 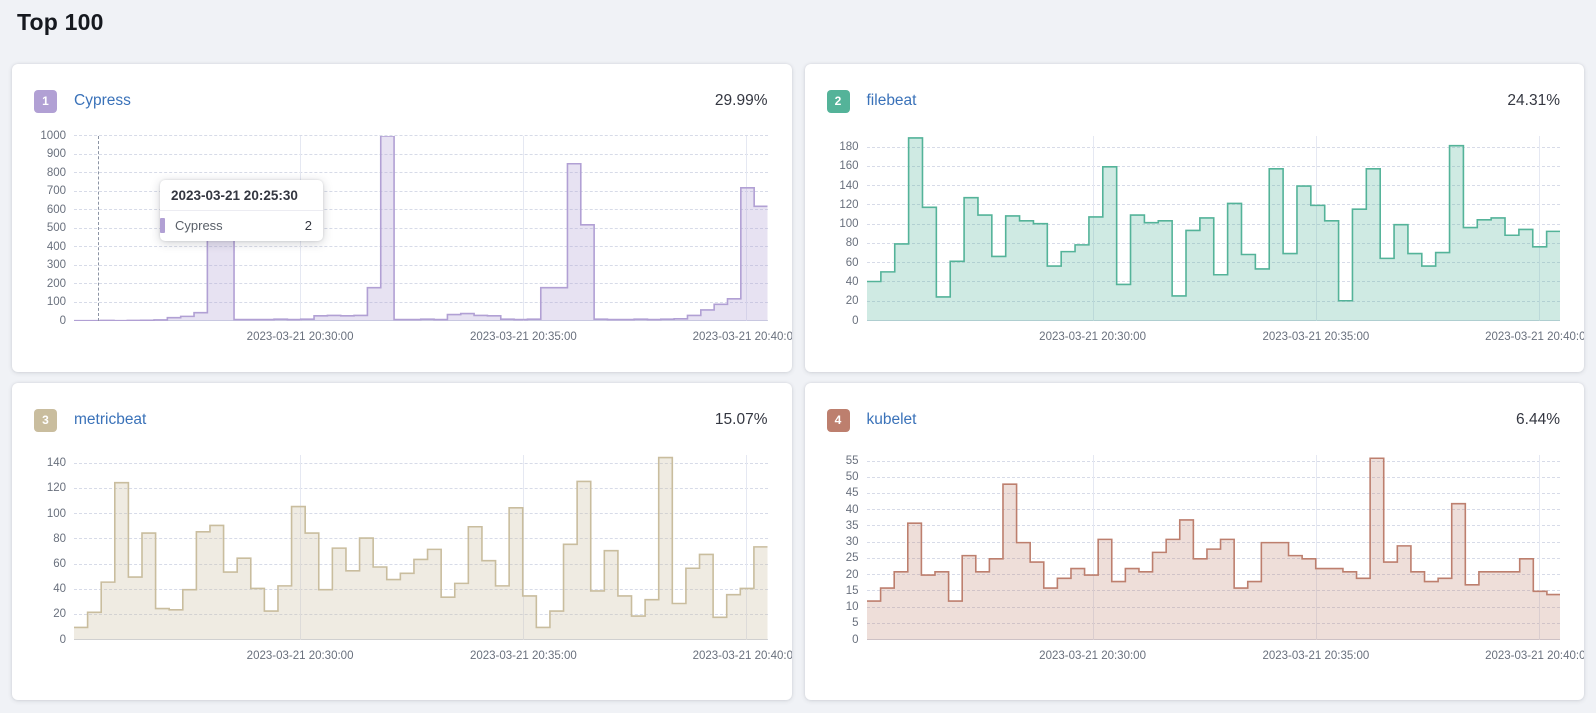 I want to click on panel-header: 3 metricbeat 15.07%, so click(x=401, y=420).